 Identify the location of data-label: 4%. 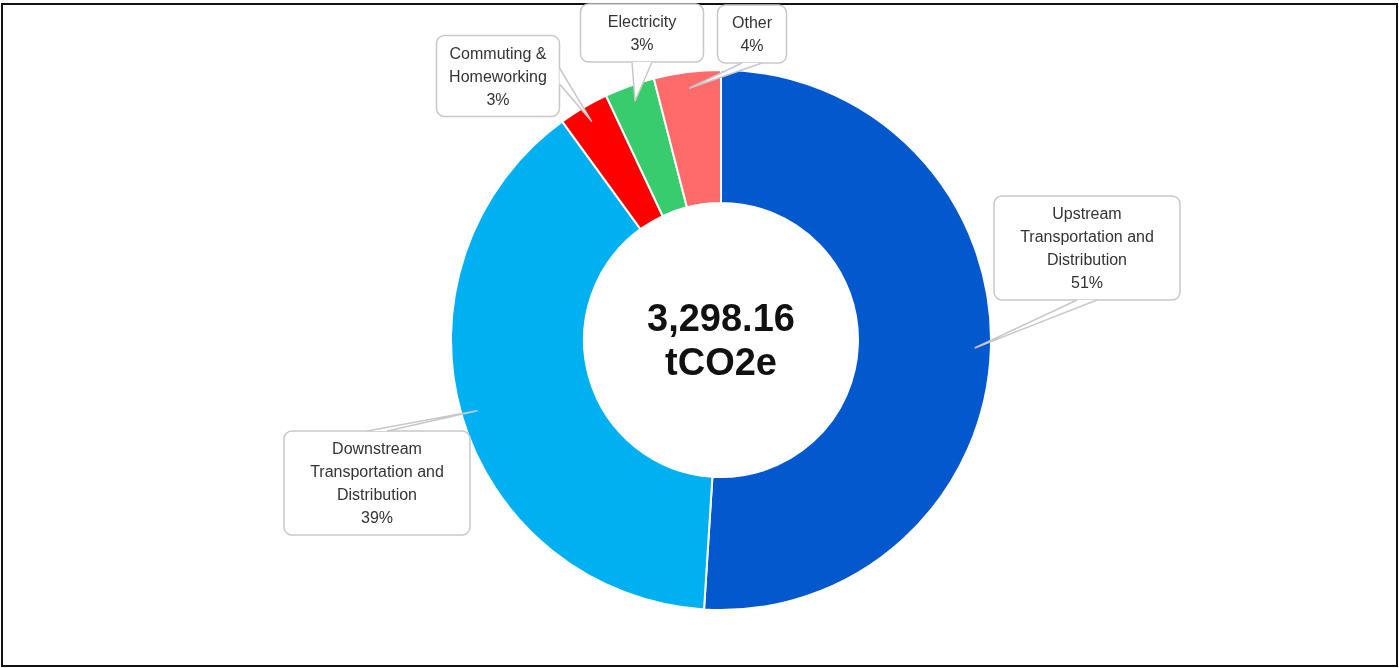
(752, 46).